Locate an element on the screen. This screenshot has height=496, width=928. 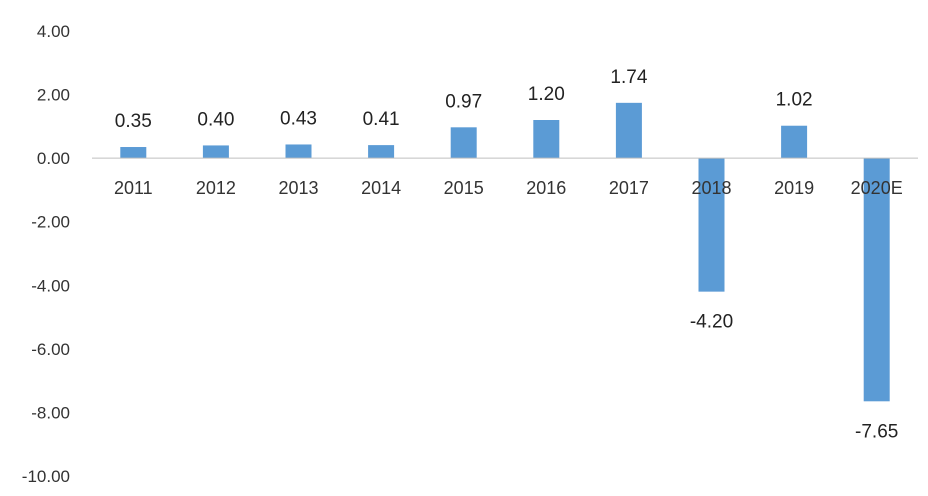
category-label: 2012 is located at coordinates (216, 188).